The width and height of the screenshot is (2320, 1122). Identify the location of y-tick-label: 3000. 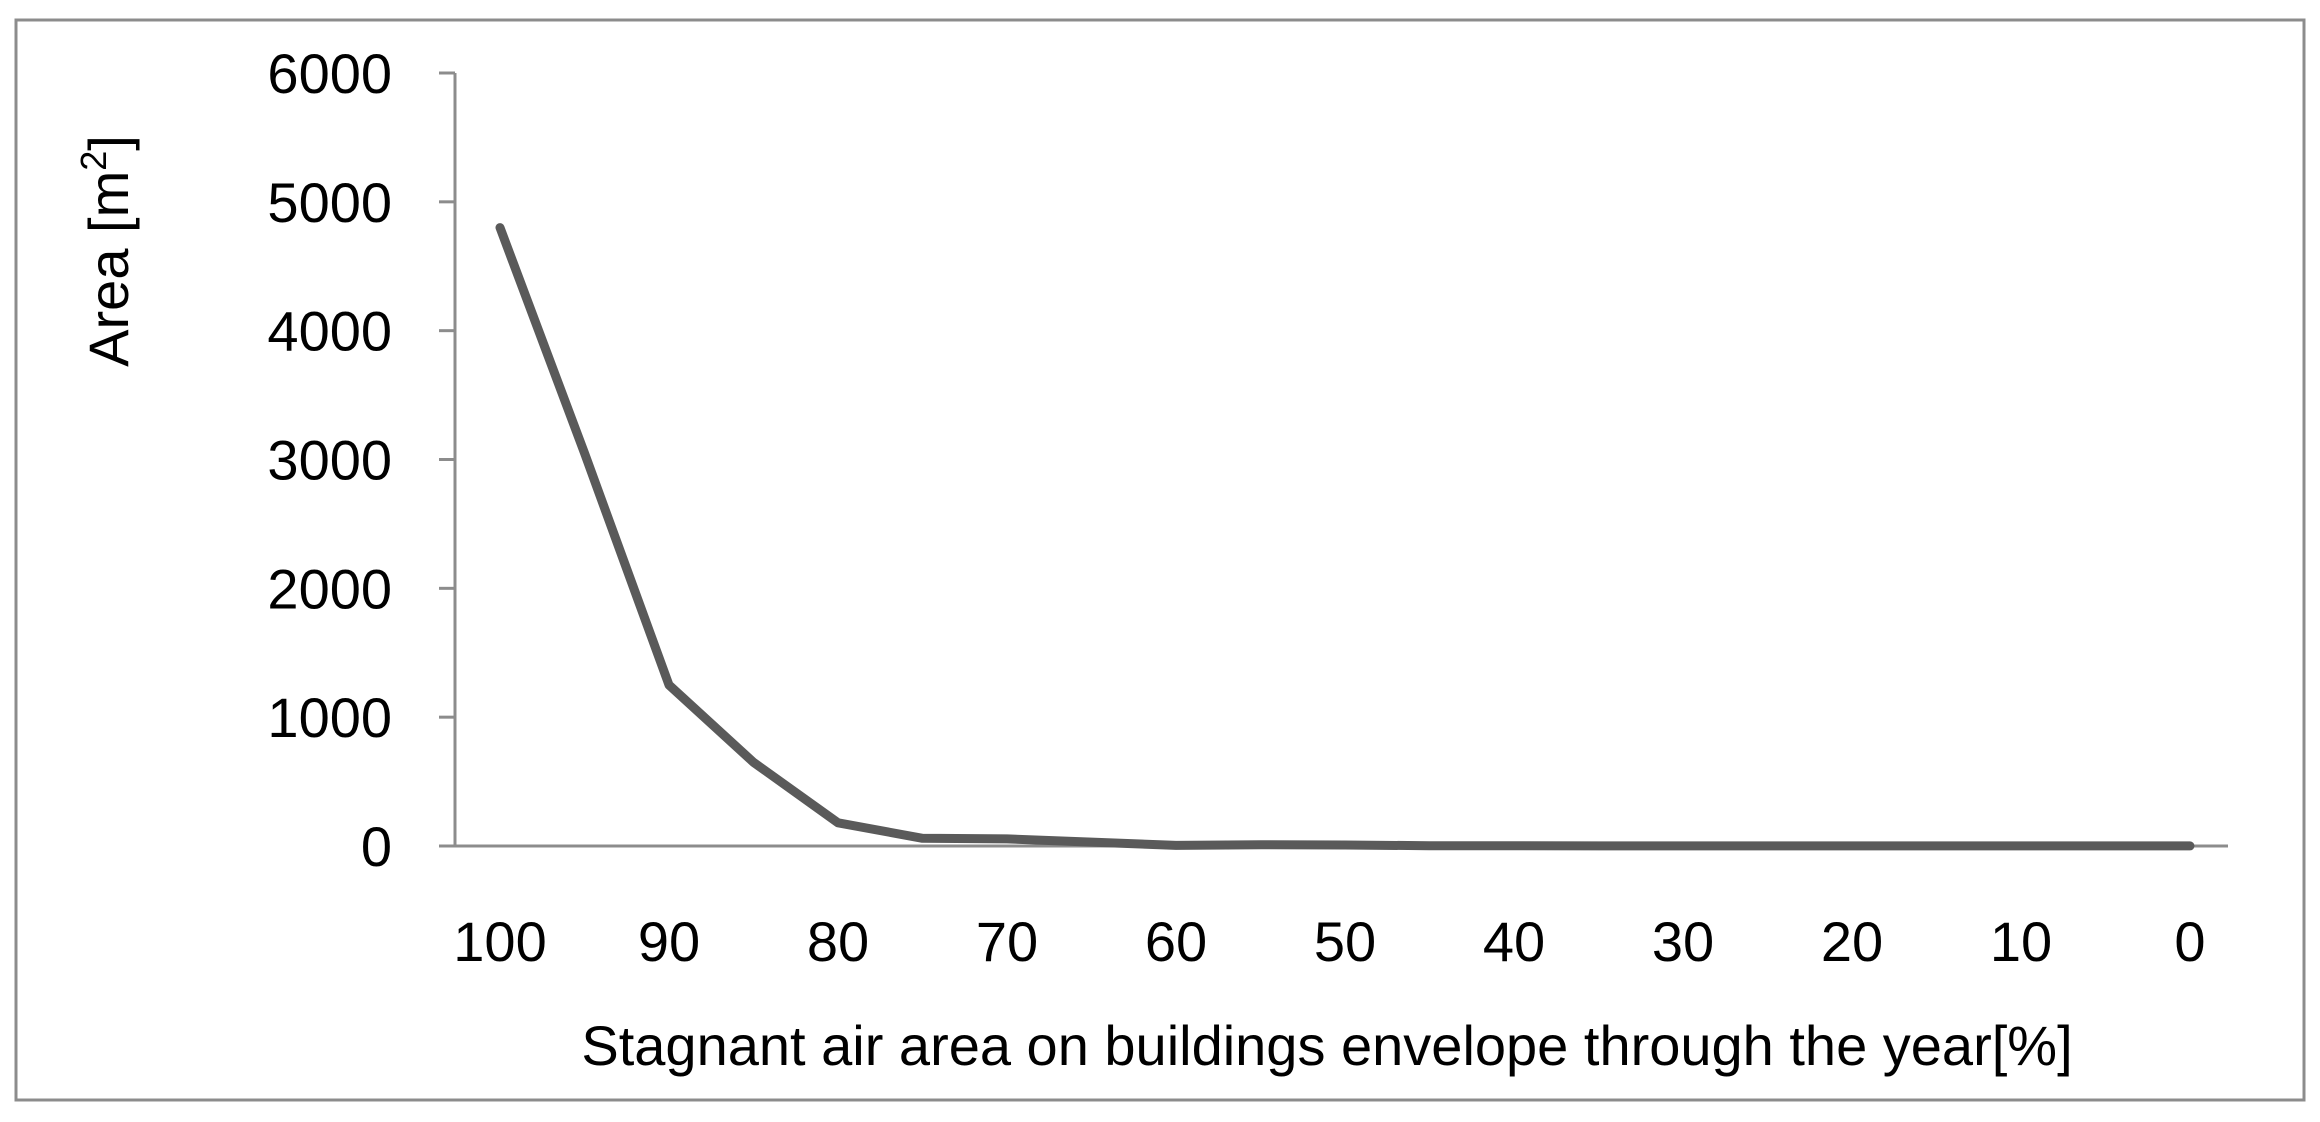
(329, 460).